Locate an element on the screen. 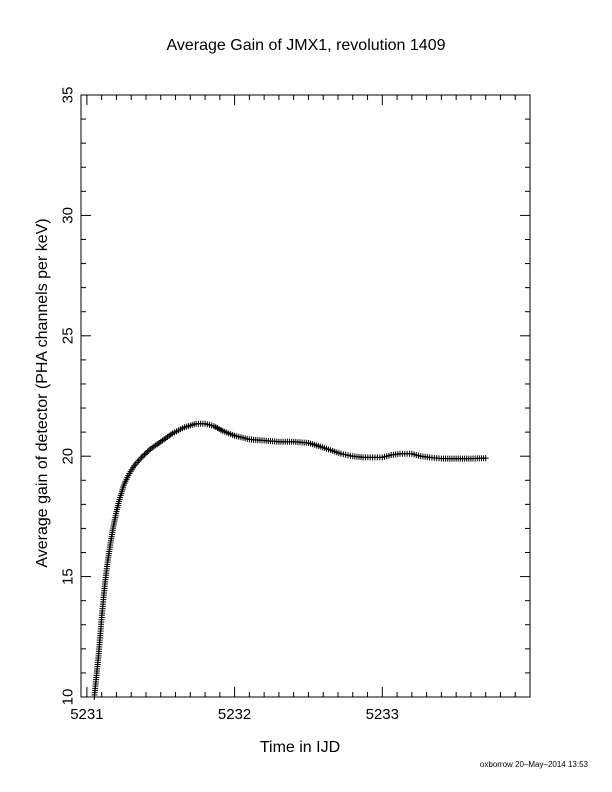  y-tick-label: 35 is located at coordinates (68, 95).